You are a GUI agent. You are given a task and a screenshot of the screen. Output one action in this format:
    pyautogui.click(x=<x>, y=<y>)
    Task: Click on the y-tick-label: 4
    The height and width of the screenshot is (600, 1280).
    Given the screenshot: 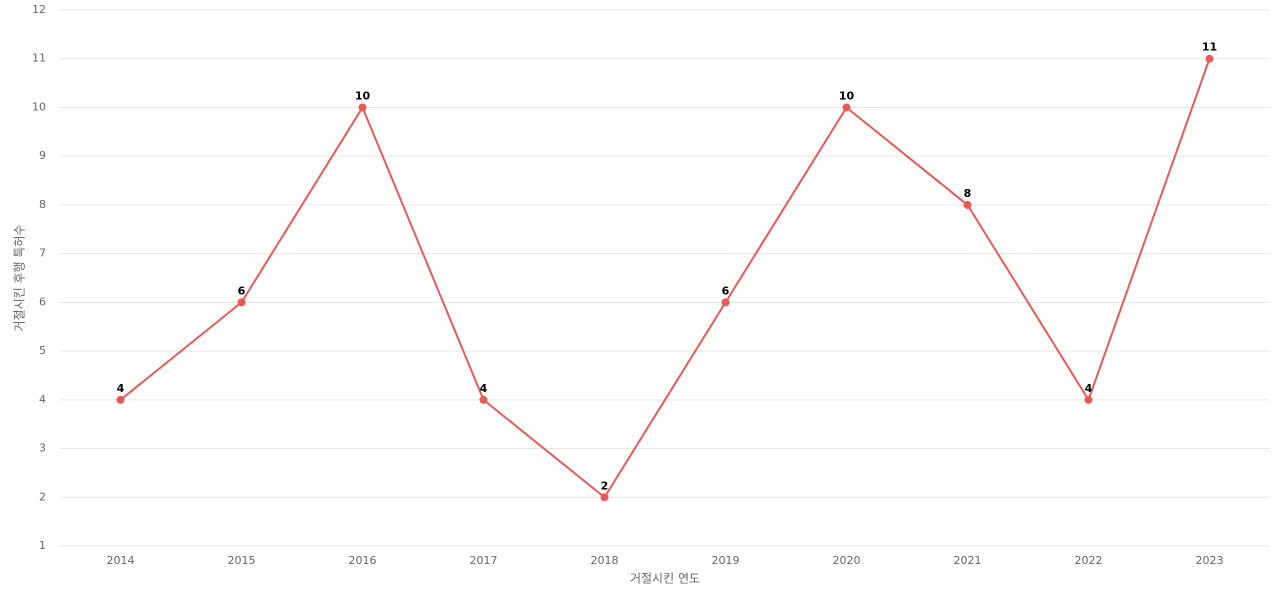 What is the action you would take?
    pyautogui.click(x=42, y=399)
    